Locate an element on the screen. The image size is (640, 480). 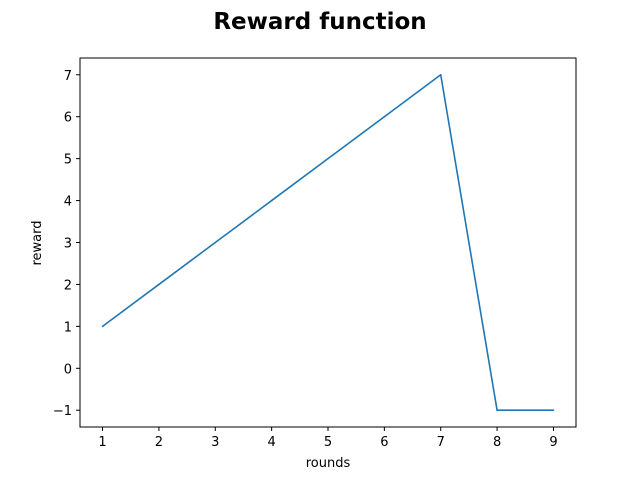
x-tick-label: 9 is located at coordinates (553, 442).